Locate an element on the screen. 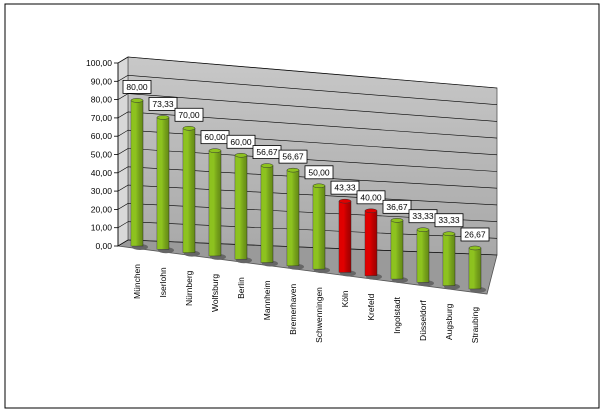  x-tick-label: Köln is located at coordinates (345, 298).